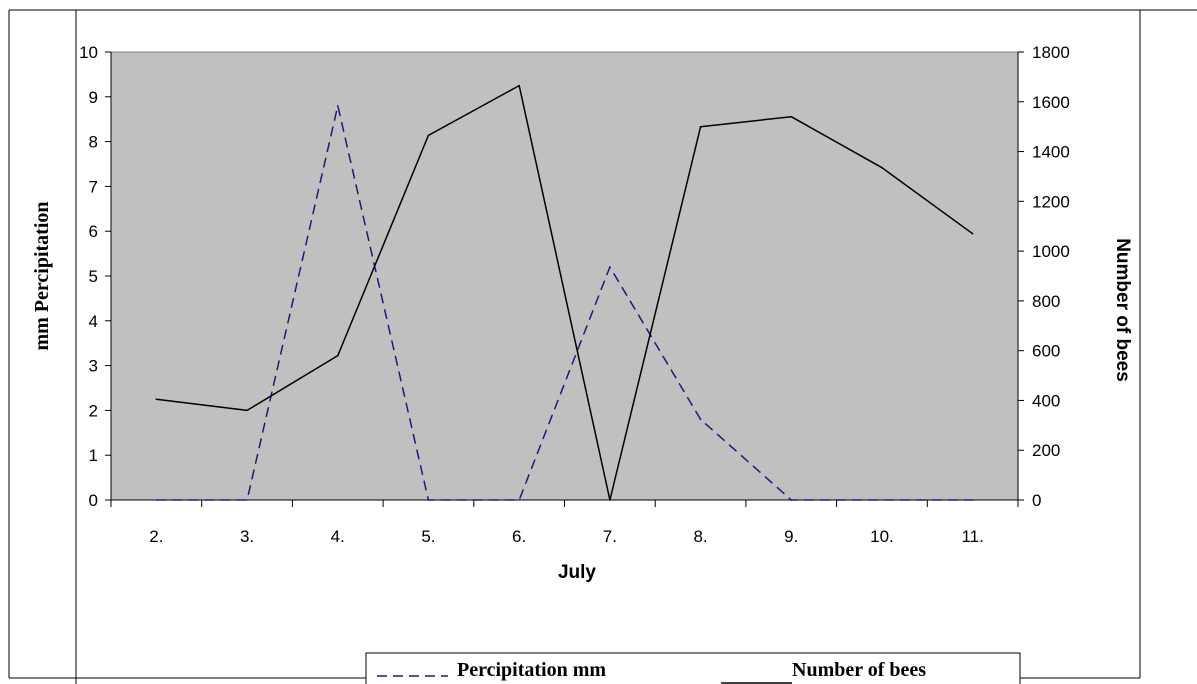  I want to click on right-tick-label: 1600, so click(1051, 102).